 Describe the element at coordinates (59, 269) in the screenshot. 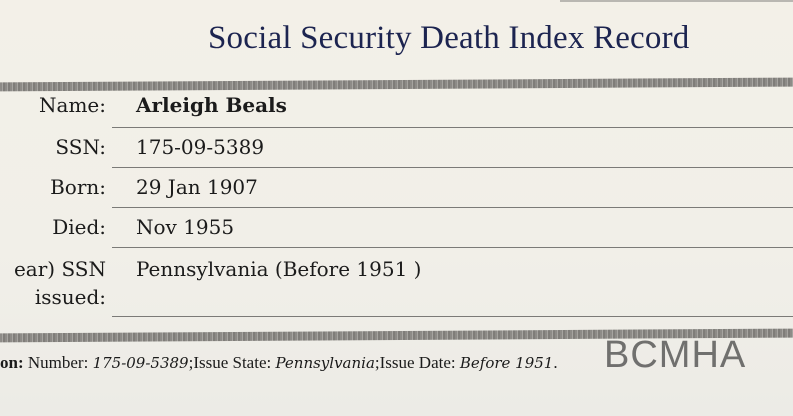

I see `field-label: ear) SSN` at that location.